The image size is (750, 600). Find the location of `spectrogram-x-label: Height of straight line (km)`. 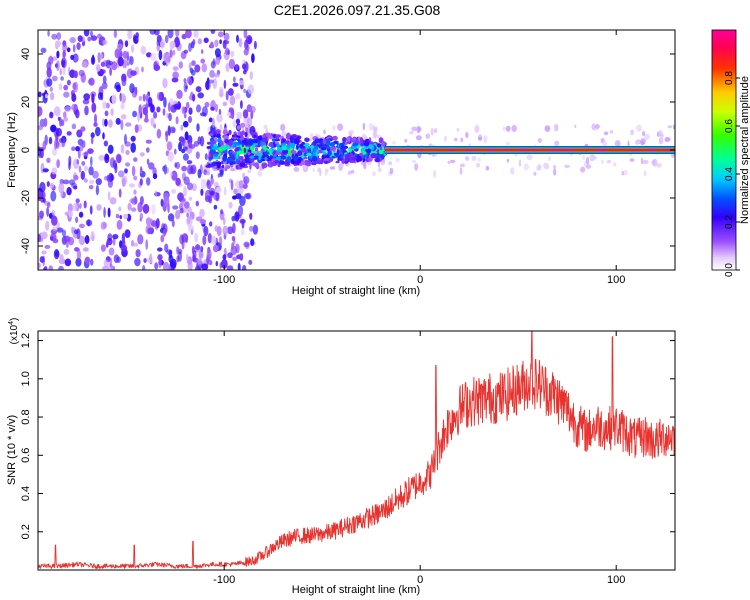

spectrogram-x-label: Height of straight line (km) is located at coordinates (356, 291).